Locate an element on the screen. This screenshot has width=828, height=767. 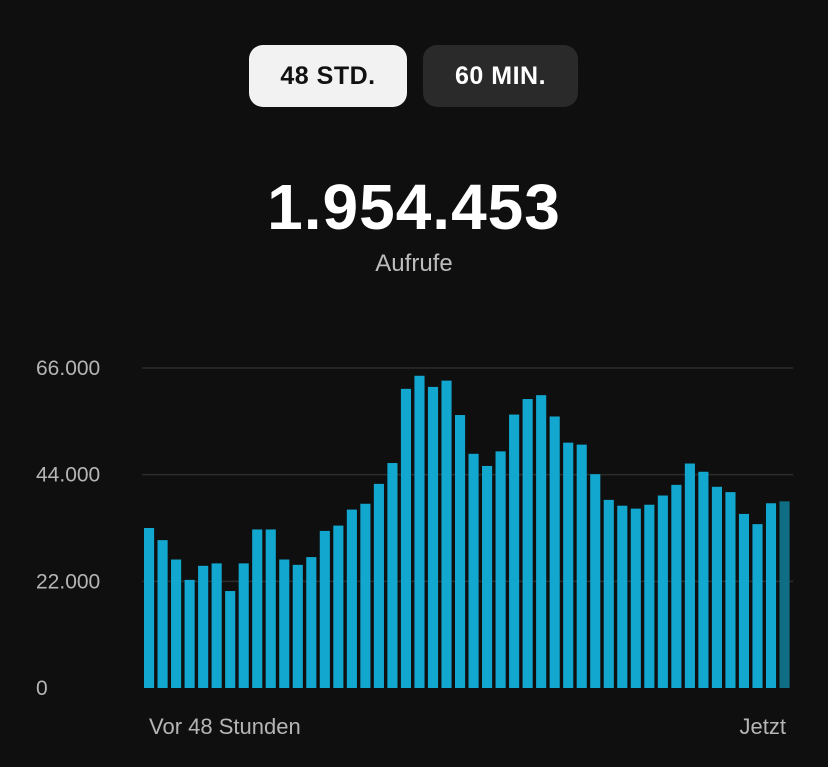
total-views-value: 1.954.453 is located at coordinates (414, 207).